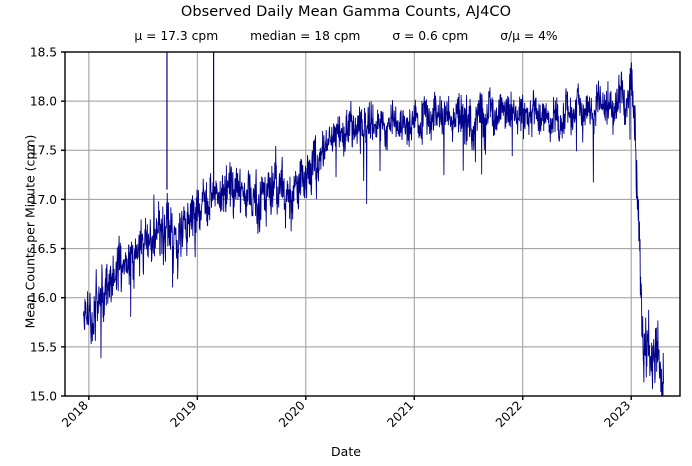  Describe the element at coordinates (43, 52) in the screenshot. I see `y-tick-label: 18.5` at that location.